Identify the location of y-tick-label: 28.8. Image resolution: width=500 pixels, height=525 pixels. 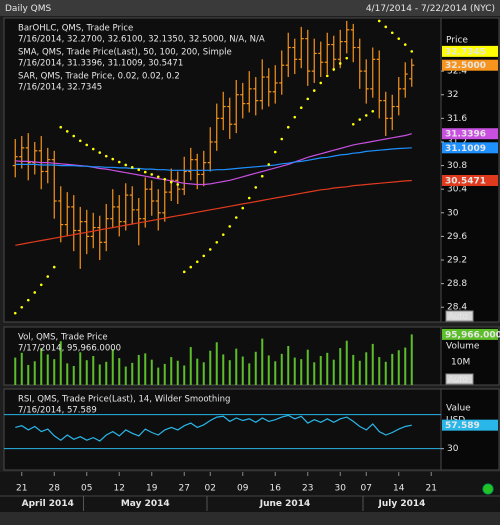
(457, 284).